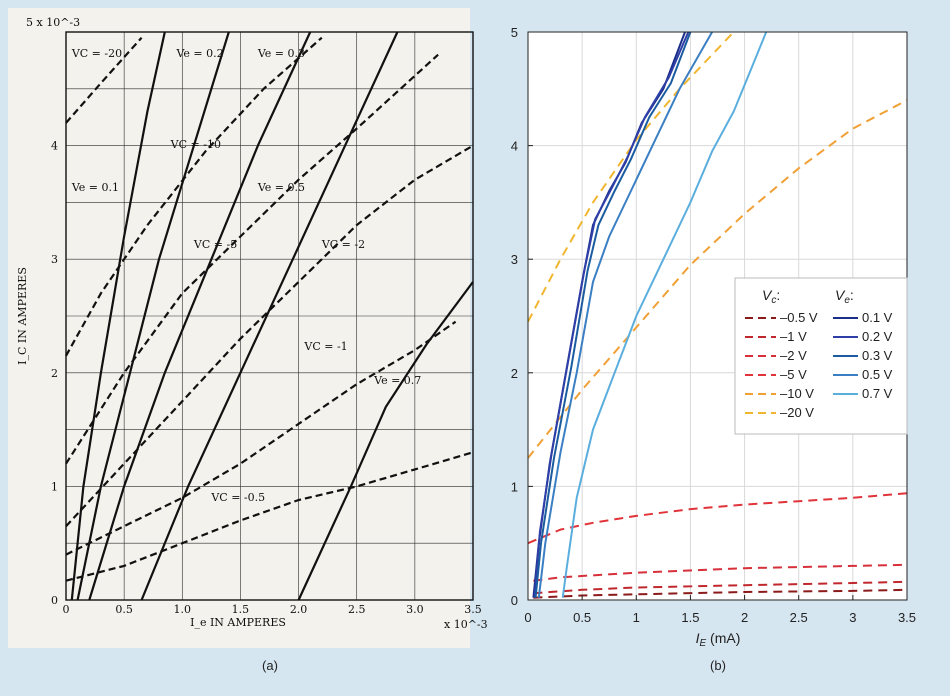  What do you see at coordinates (325, 346) in the screenshot?
I see `panel-a-annotation: VC = -1` at bounding box center [325, 346].